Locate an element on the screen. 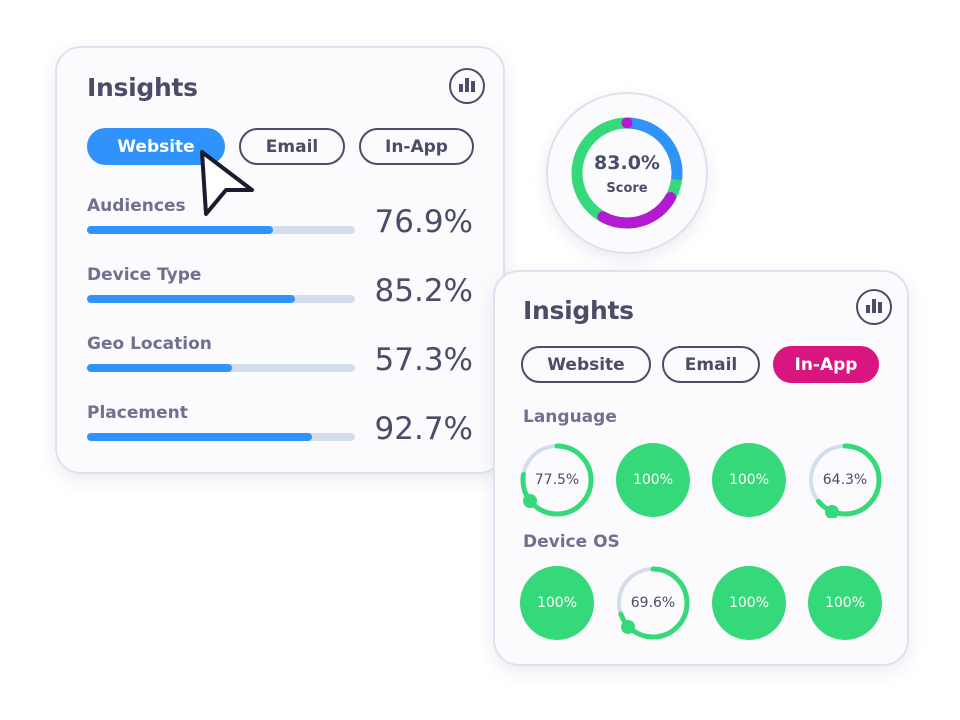 This screenshot has height=720, width=960. ring-value: 77.5% is located at coordinates (557, 480).